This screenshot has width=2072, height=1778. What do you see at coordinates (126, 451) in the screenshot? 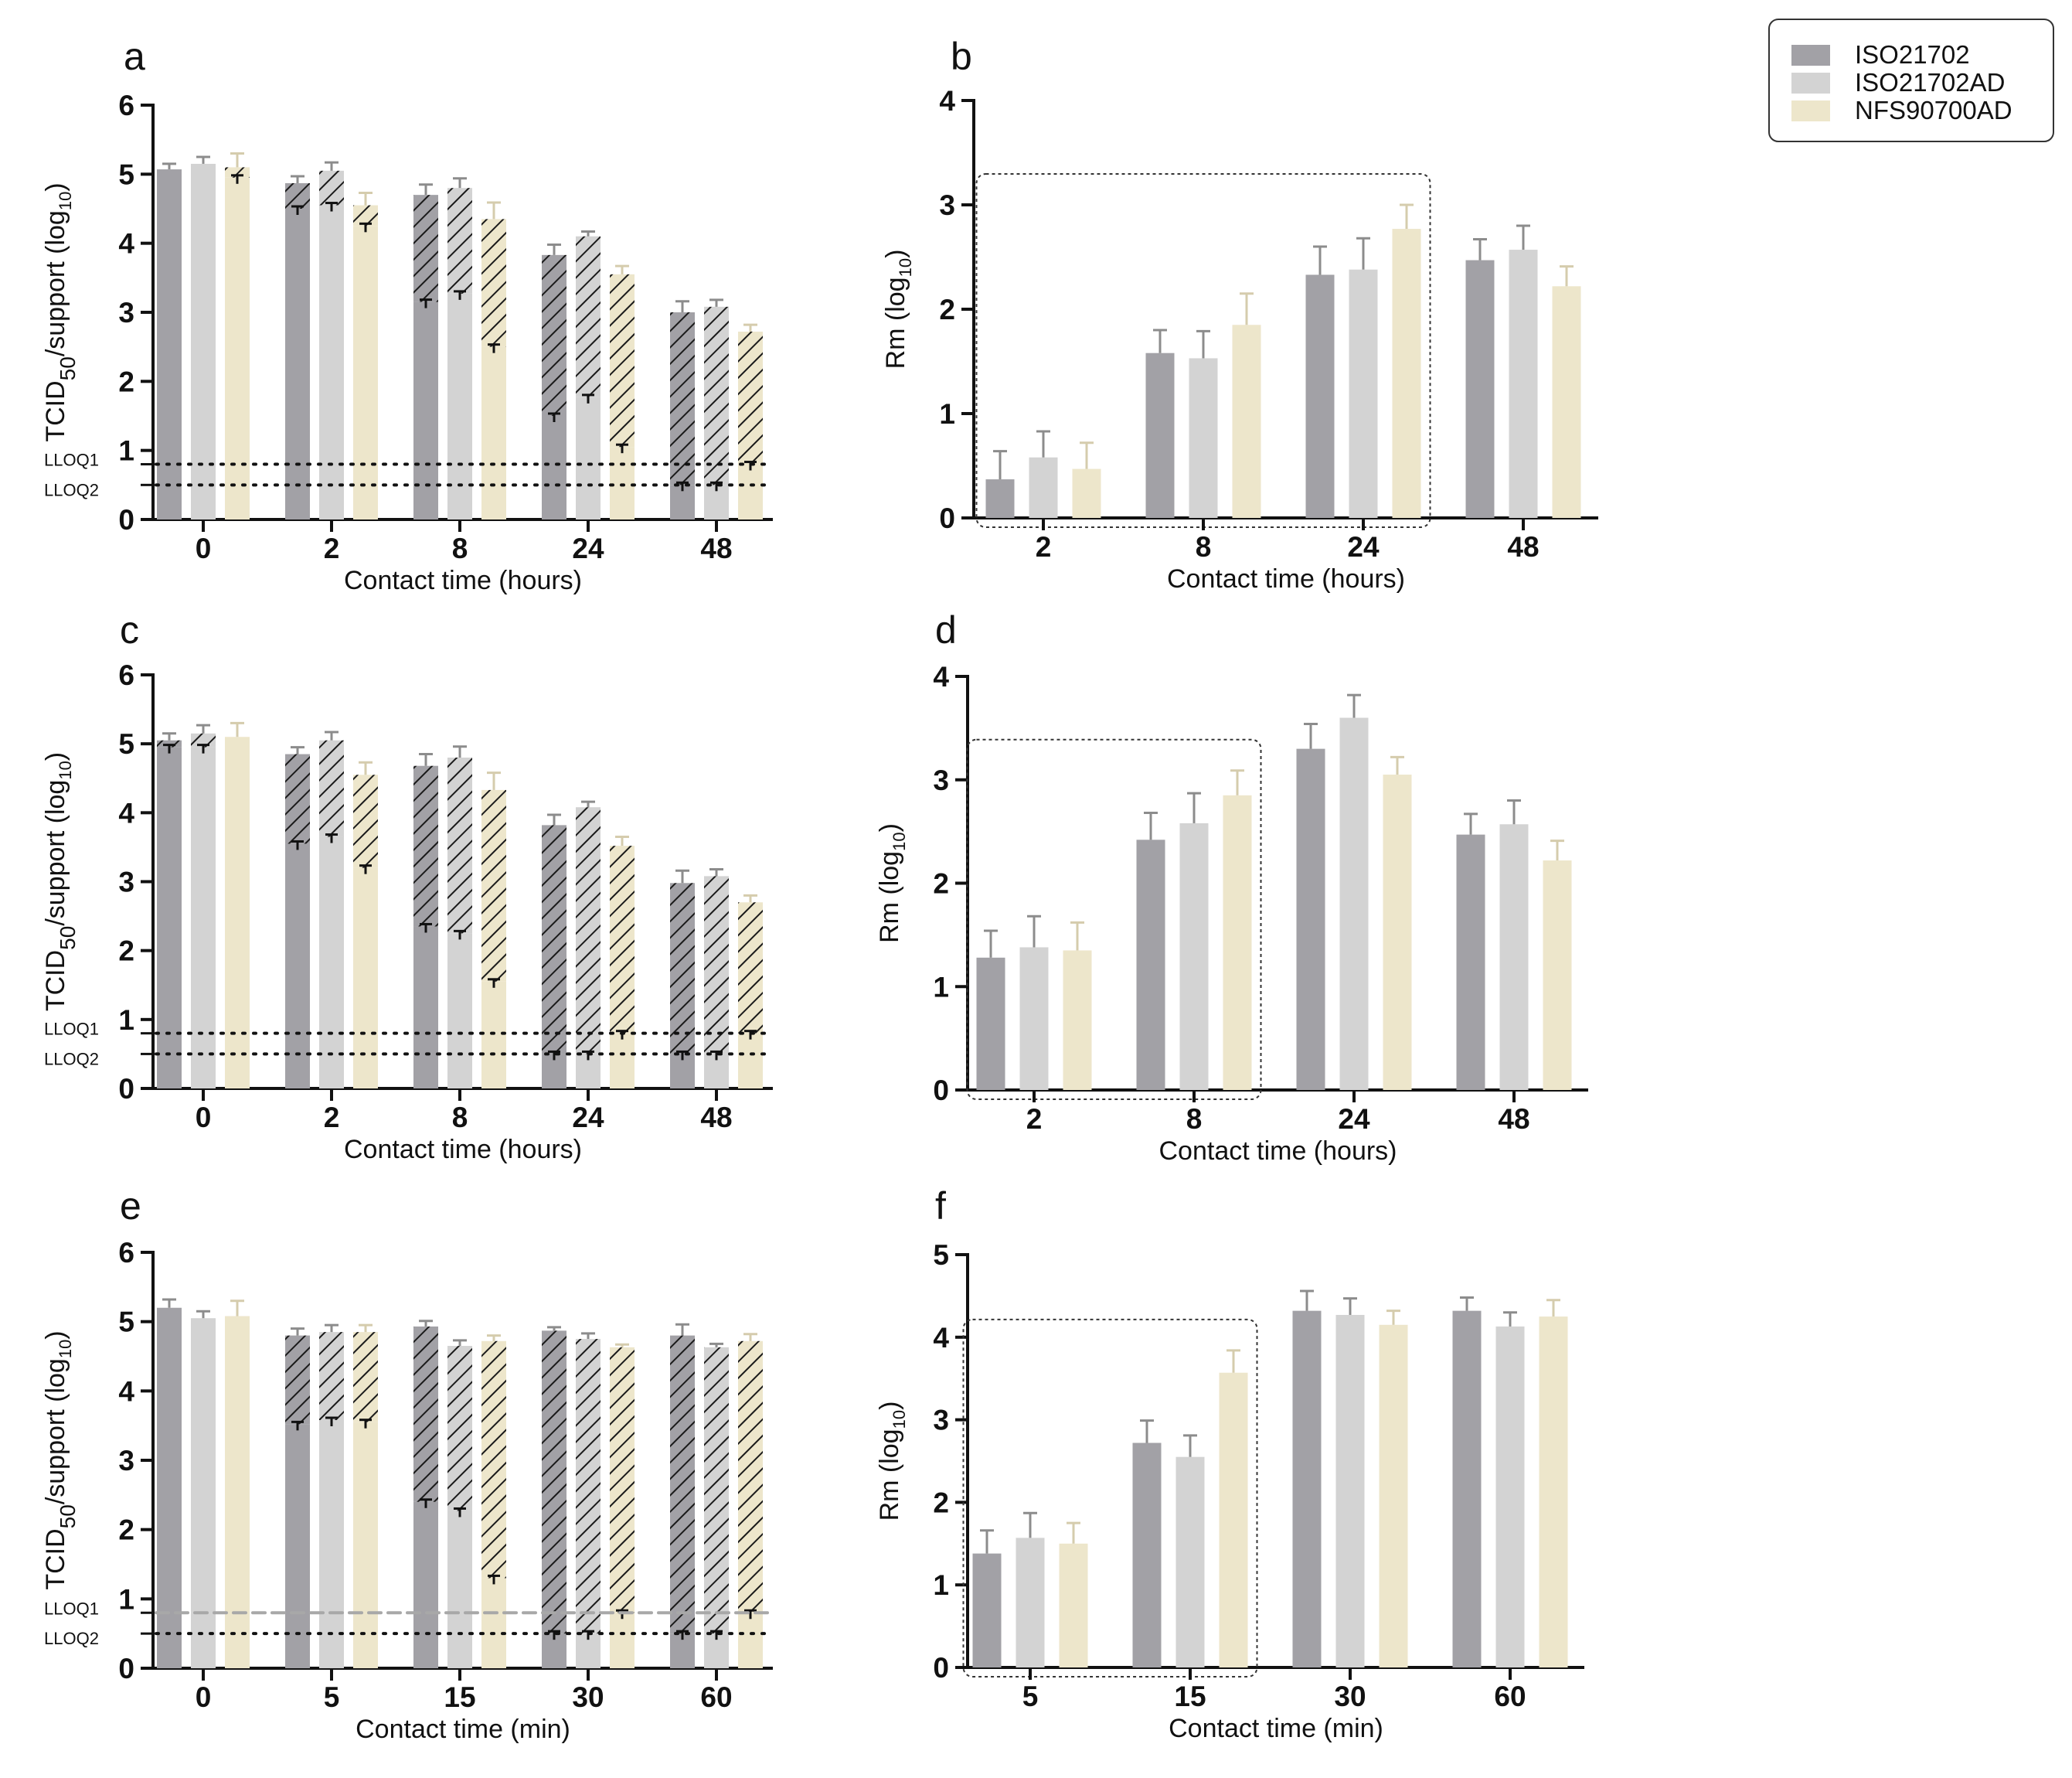
I see `y-tick-label: 1` at bounding box center [126, 451].